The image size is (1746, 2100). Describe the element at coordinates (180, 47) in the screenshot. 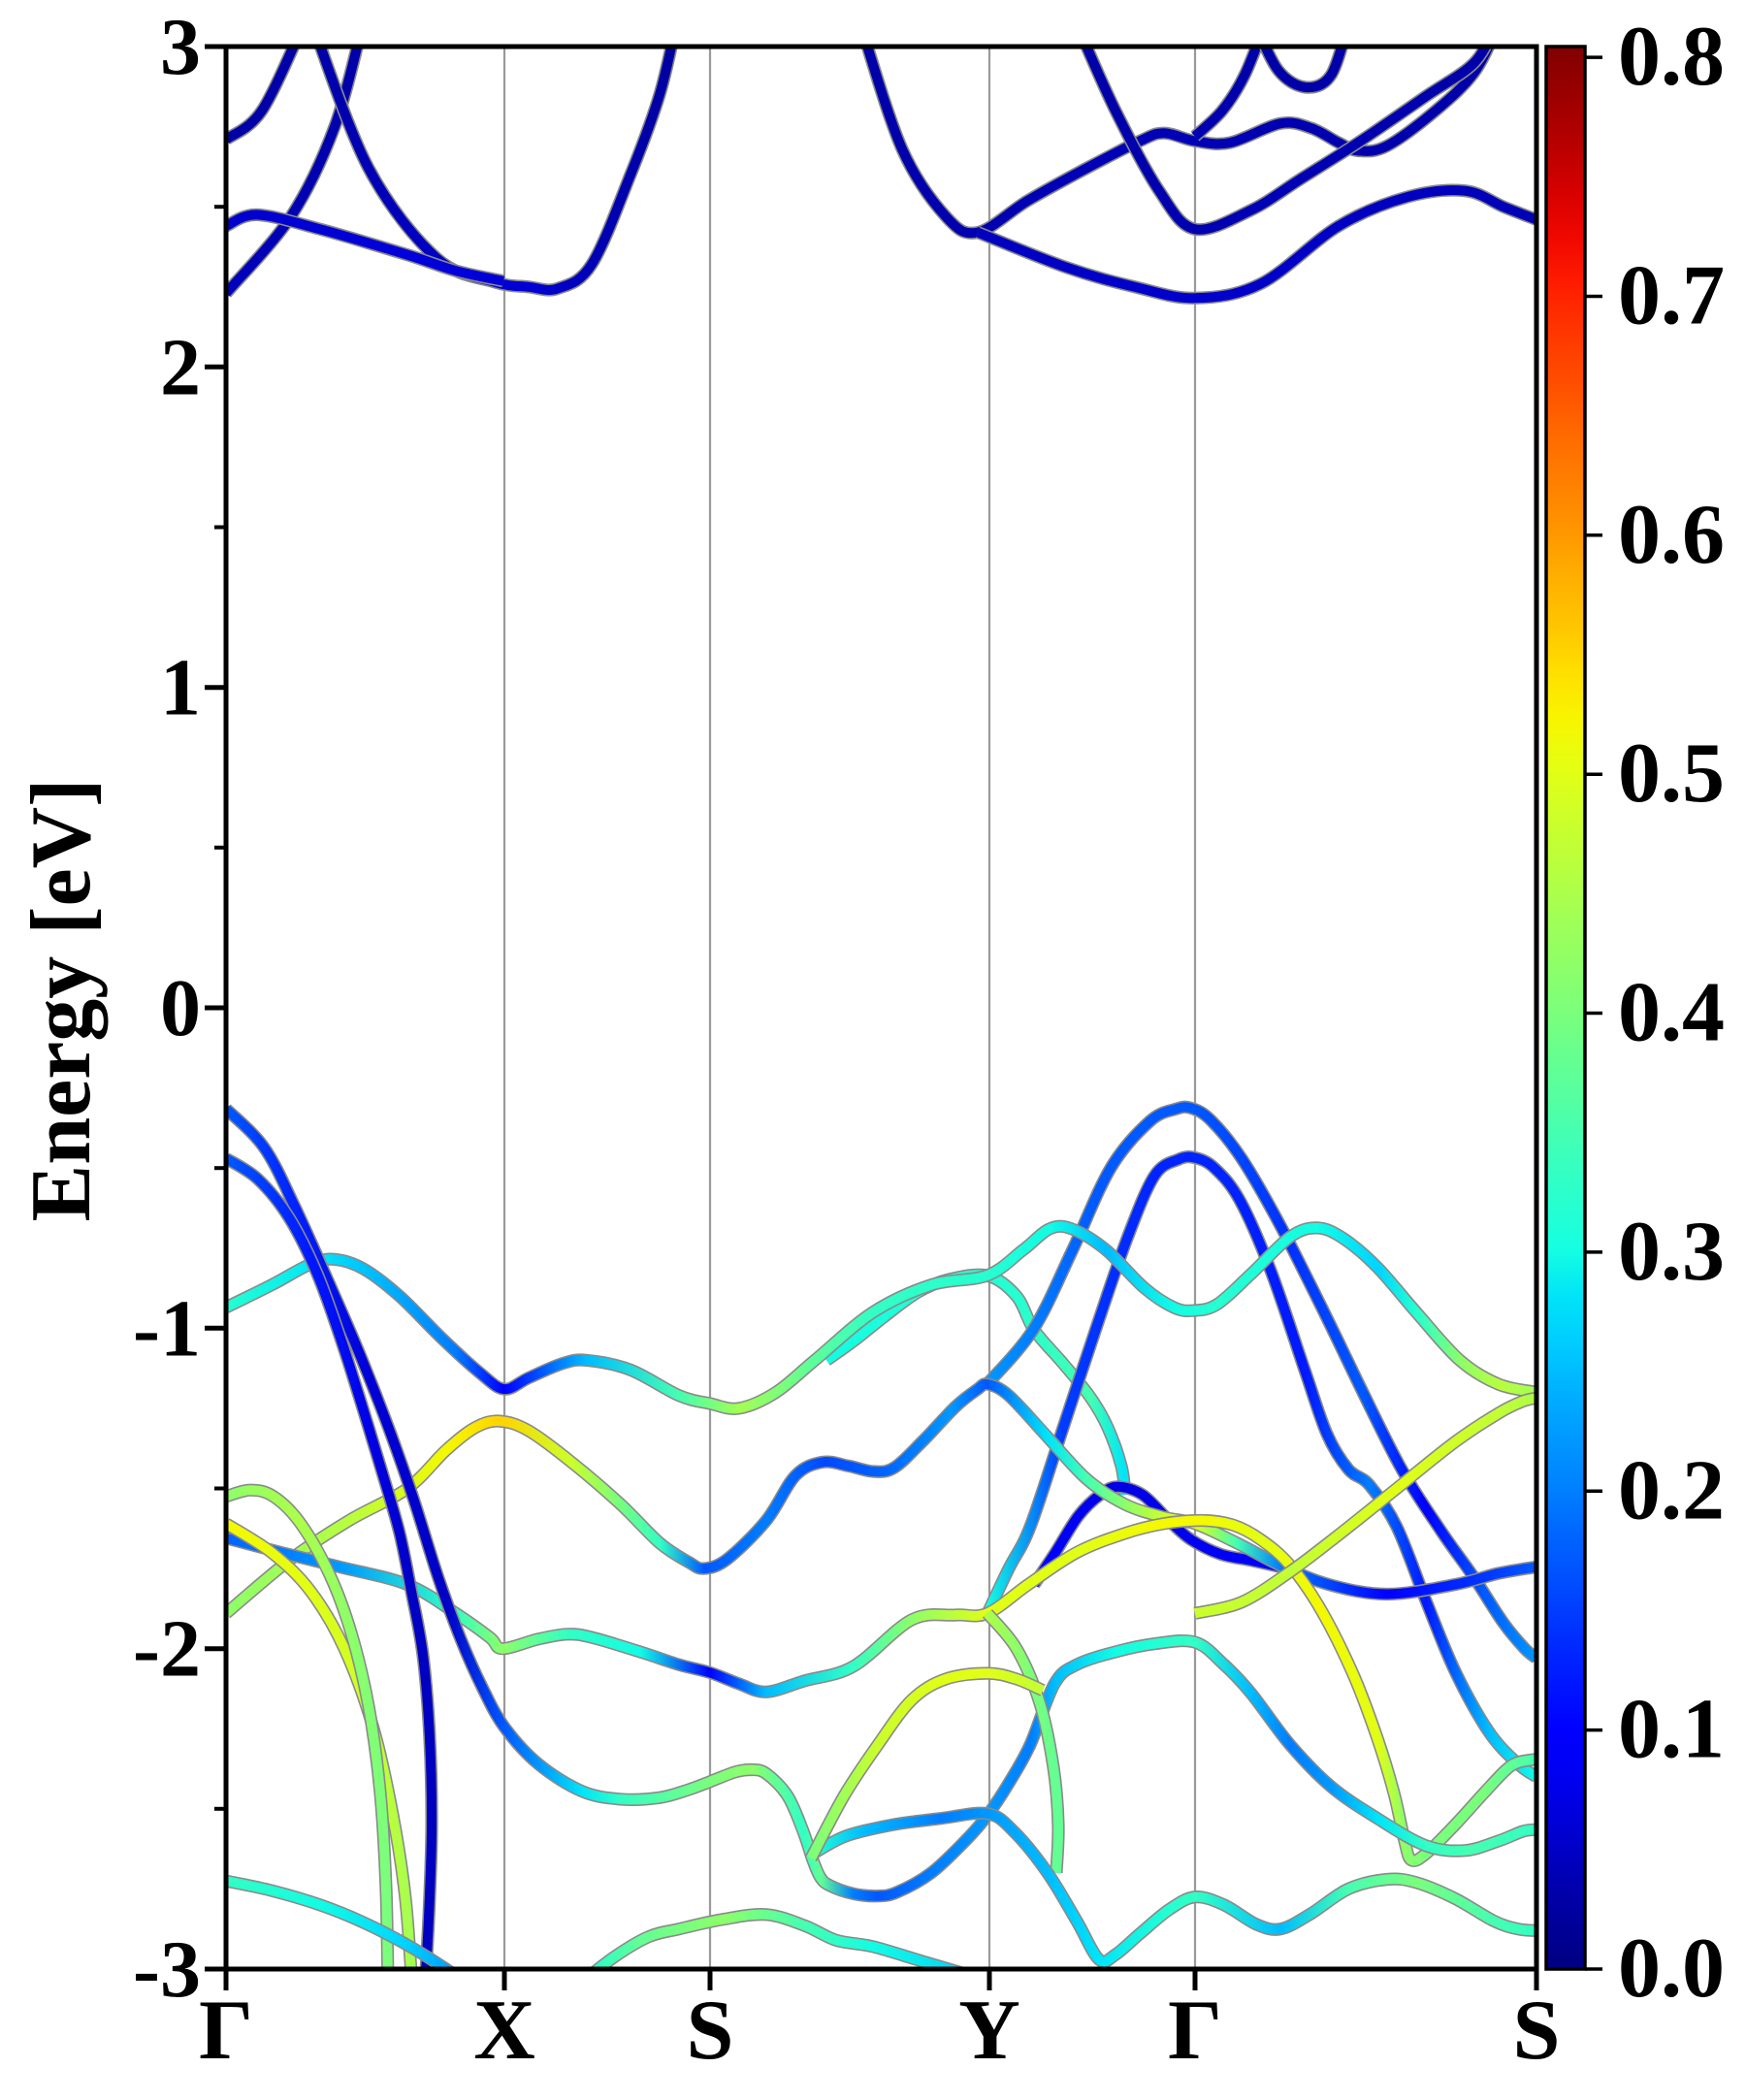

I see `svg-text: 3` at that location.